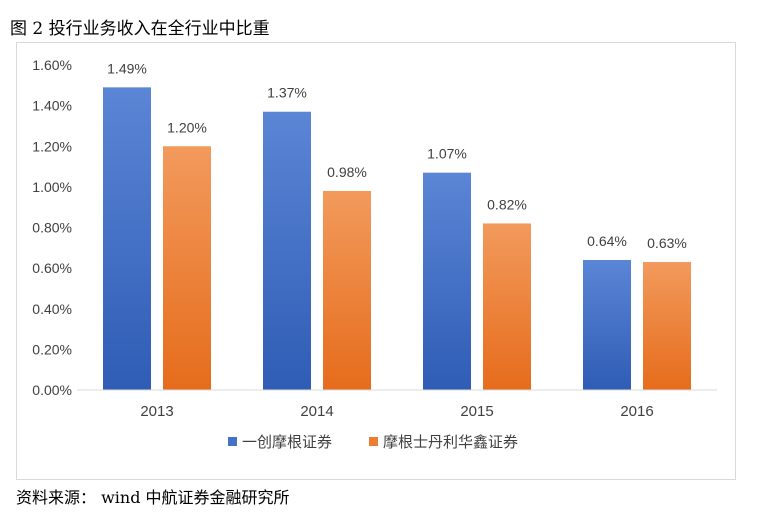 Image resolution: width=763 pixels, height=516 pixels. What do you see at coordinates (52, 349) in the screenshot?
I see `y-tick-label: 0.20%` at bounding box center [52, 349].